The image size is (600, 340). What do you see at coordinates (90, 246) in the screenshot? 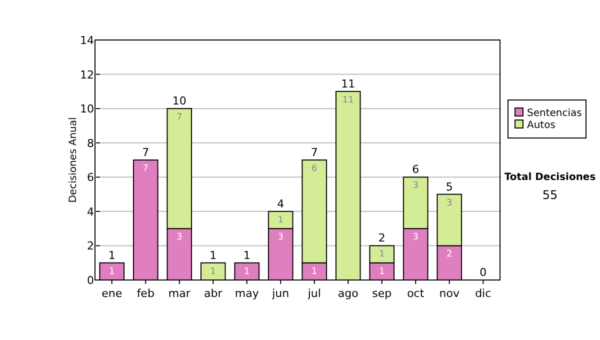
I see `y-tick-label: 2` at bounding box center [90, 246].